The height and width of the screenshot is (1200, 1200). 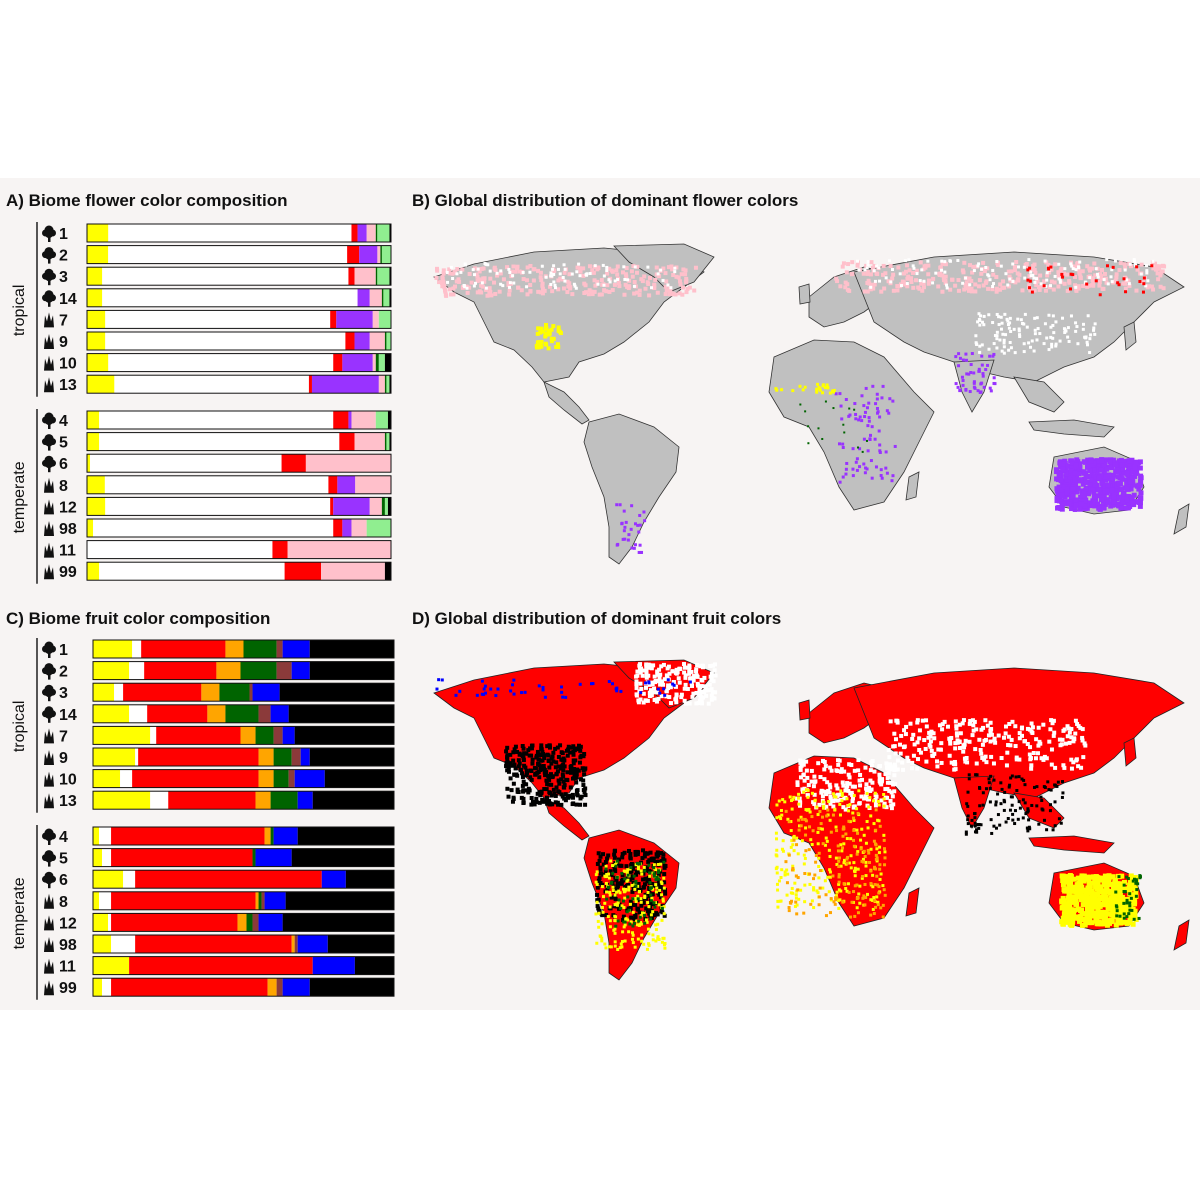 I want to click on biome-label: 1, so click(x=63, y=234).